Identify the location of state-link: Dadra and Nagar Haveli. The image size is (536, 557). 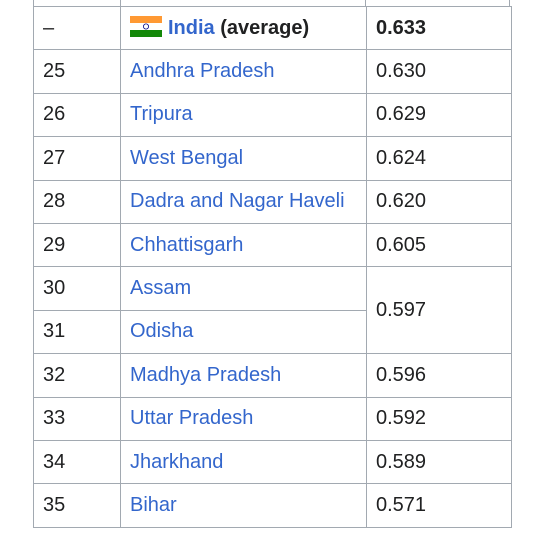
(237, 201).